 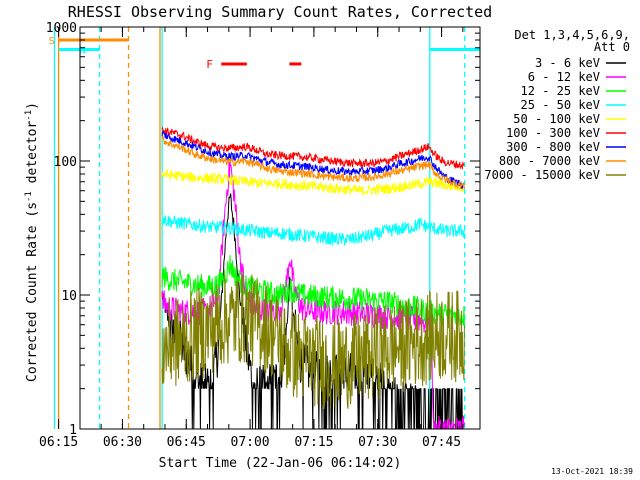 I want to click on y-axis-label-main: Corrected Count Rate (s, so click(x=32, y=292).